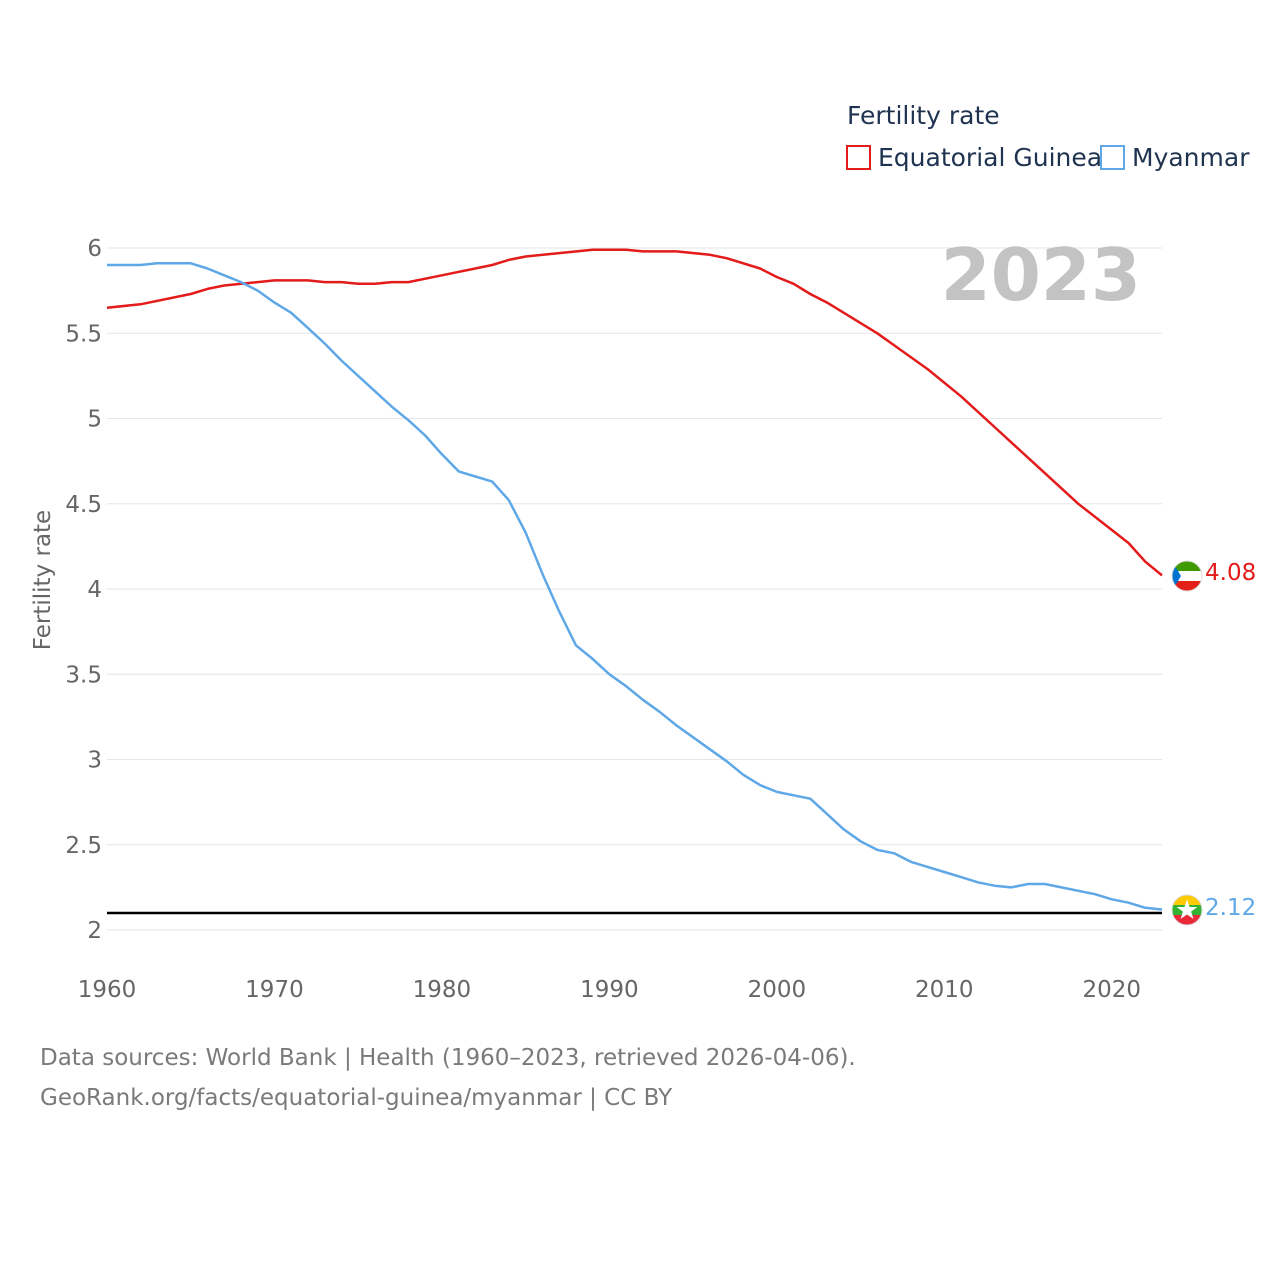 This screenshot has height=1280, width=1280. I want to click on legend-label-myanmar: Myanmar, so click(1191, 157).